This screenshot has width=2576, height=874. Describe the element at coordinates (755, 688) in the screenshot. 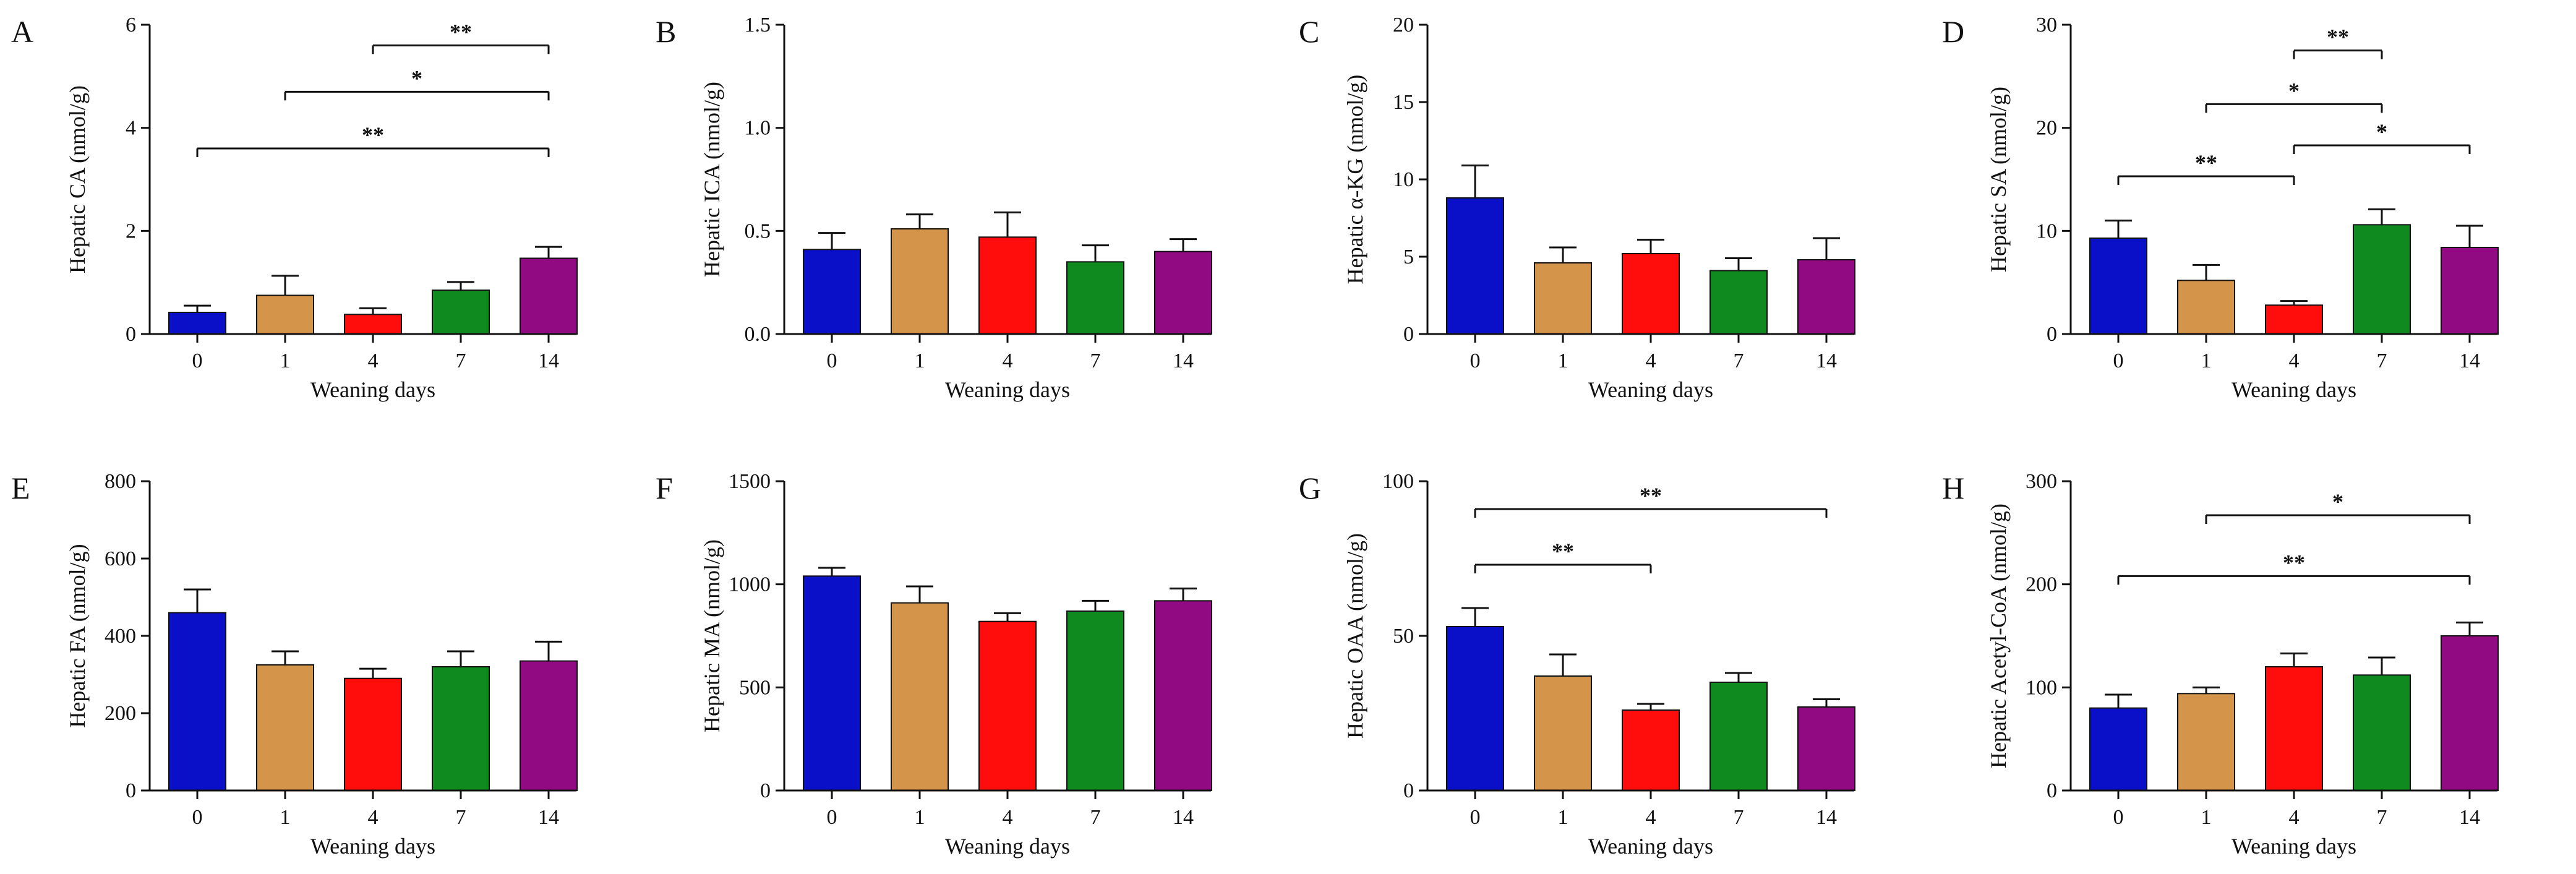

I see `y-tick-label: 500` at that location.